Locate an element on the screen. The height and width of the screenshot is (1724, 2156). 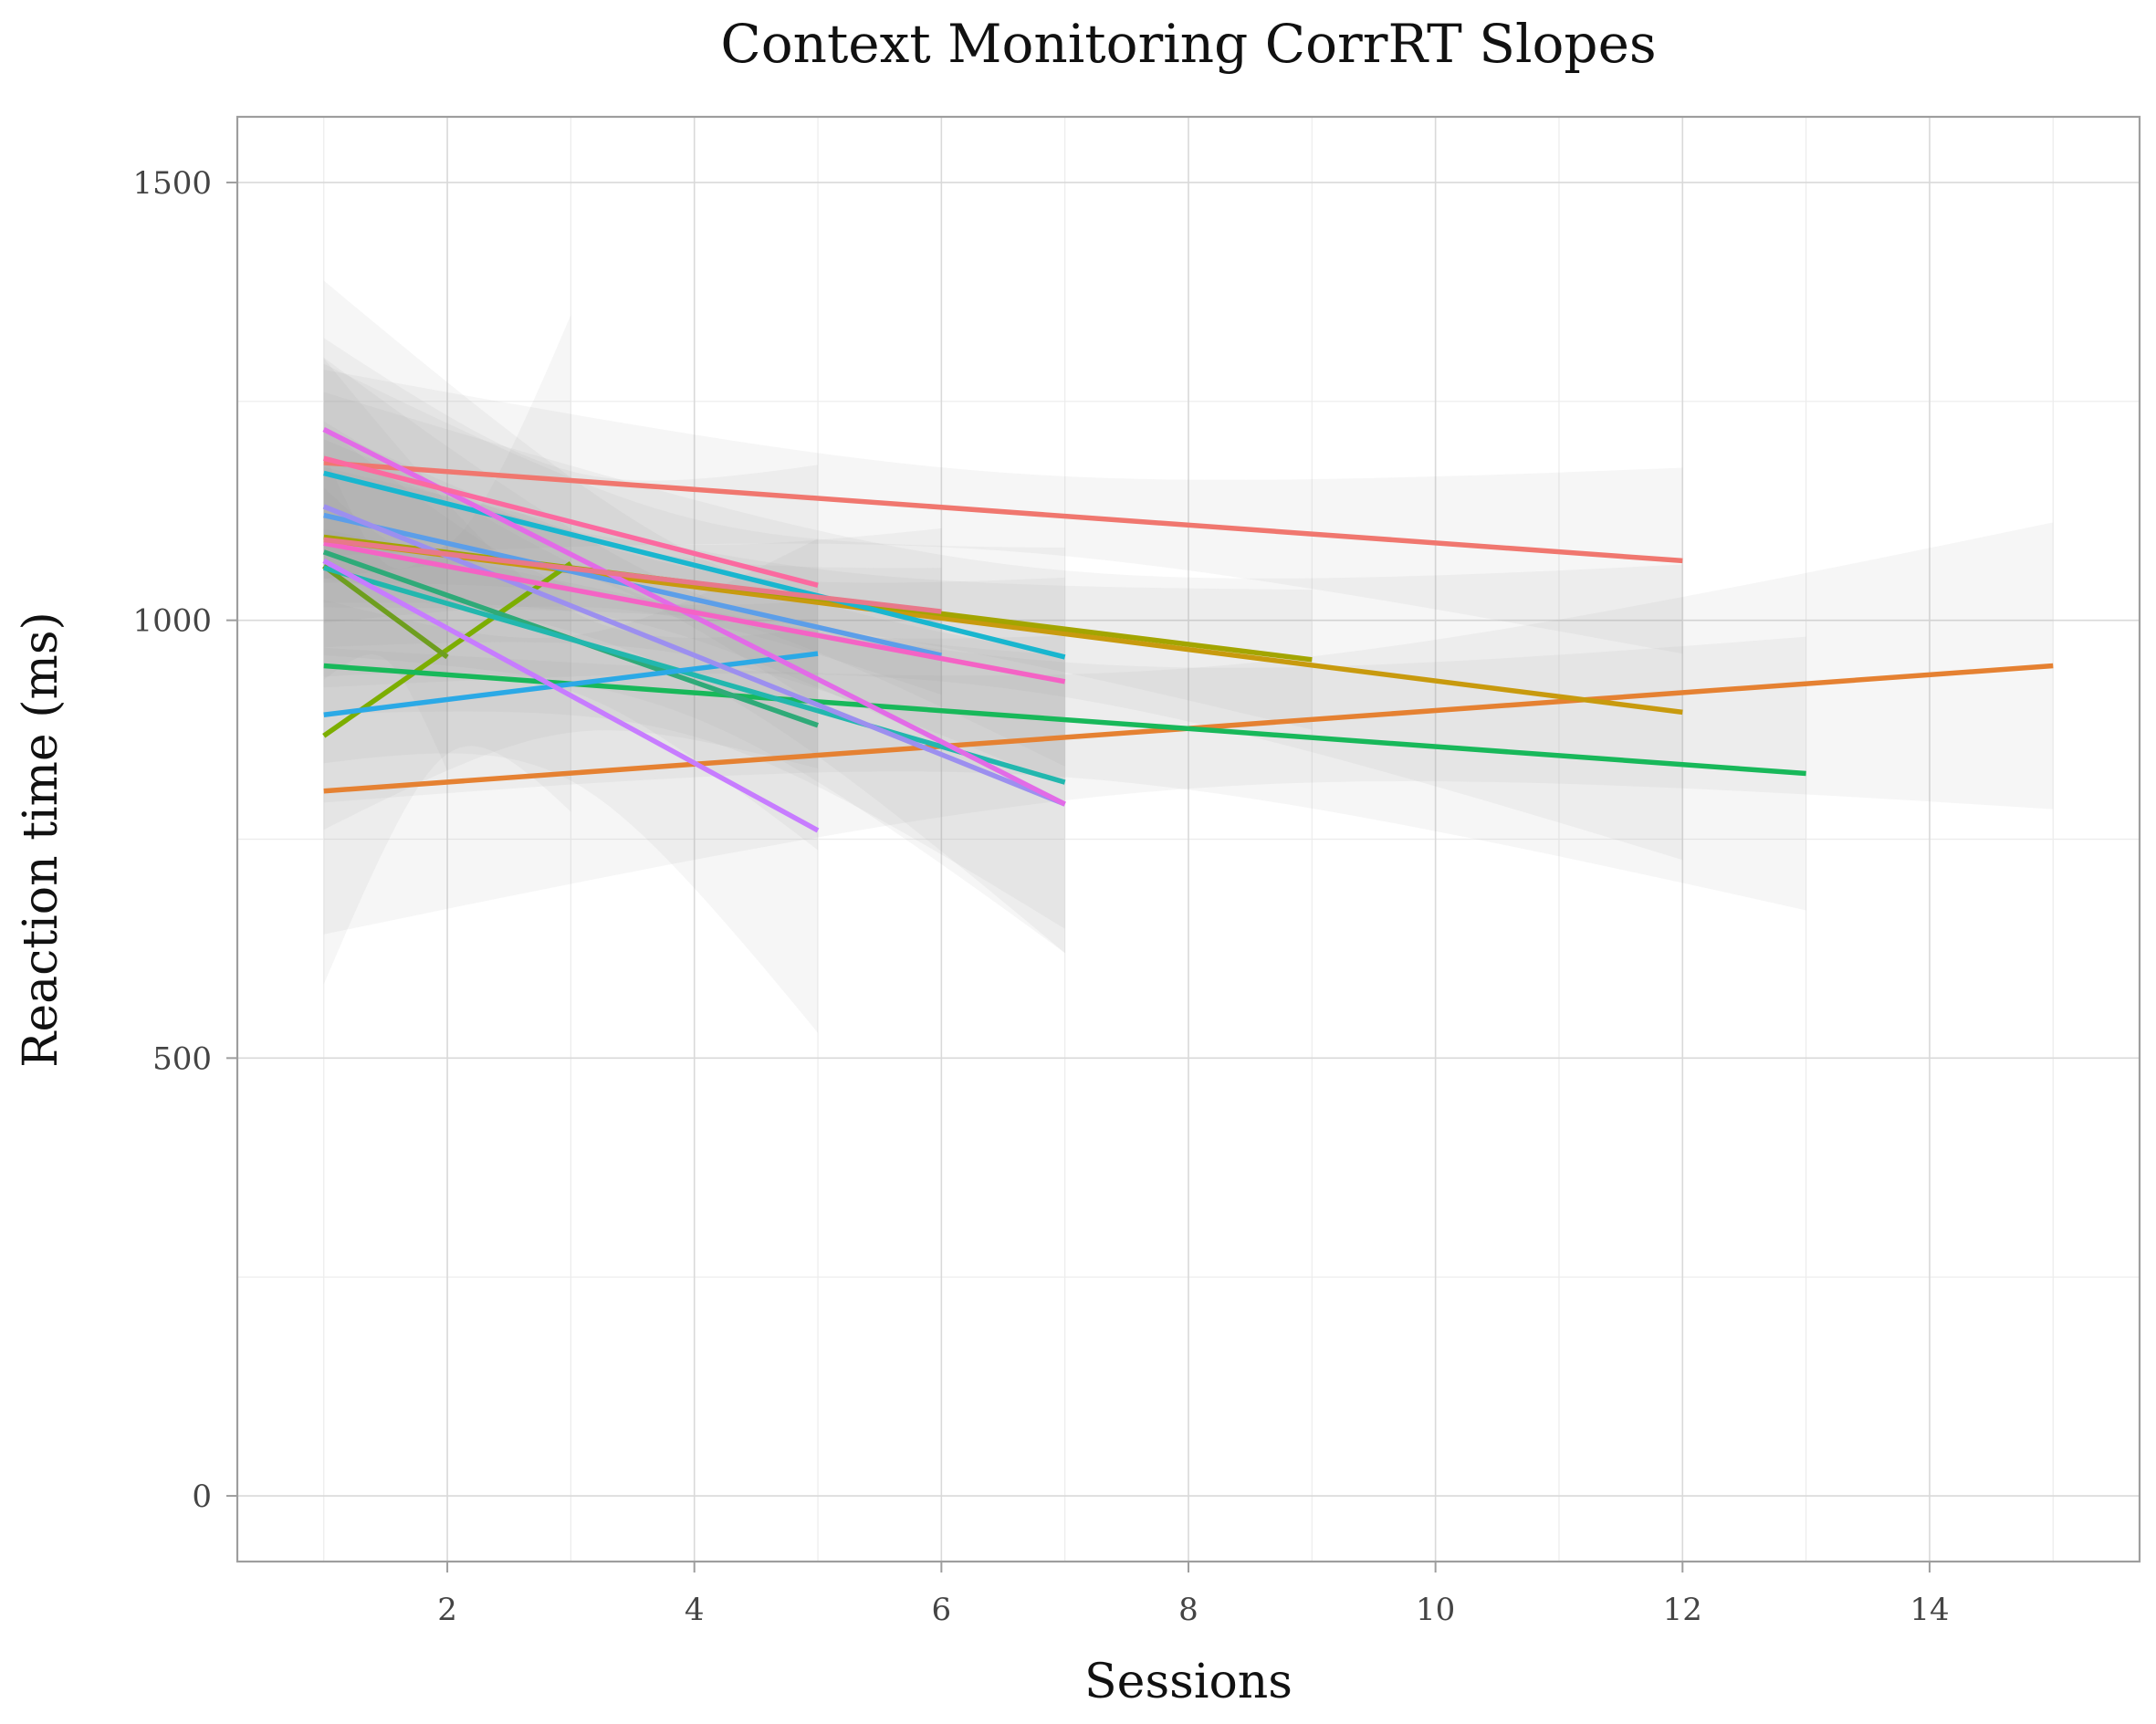
x-tick-label: 14 is located at coordinates (1929, 1610).